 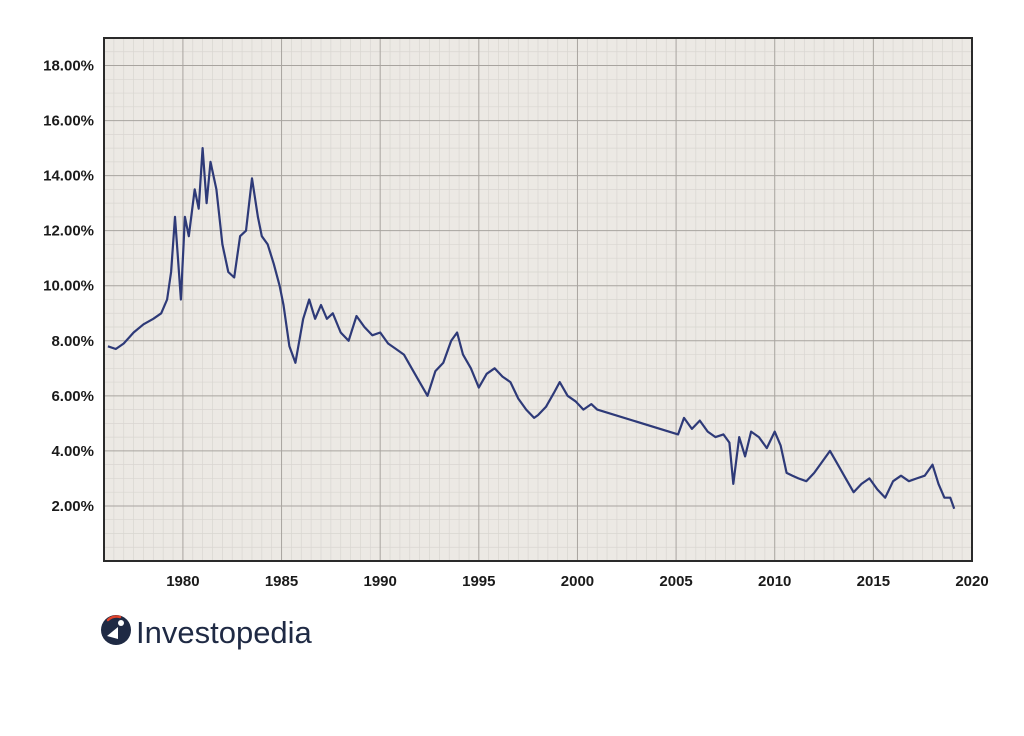 I want to click on y-tick-label: 14.00%, so click(x=68, y=176).